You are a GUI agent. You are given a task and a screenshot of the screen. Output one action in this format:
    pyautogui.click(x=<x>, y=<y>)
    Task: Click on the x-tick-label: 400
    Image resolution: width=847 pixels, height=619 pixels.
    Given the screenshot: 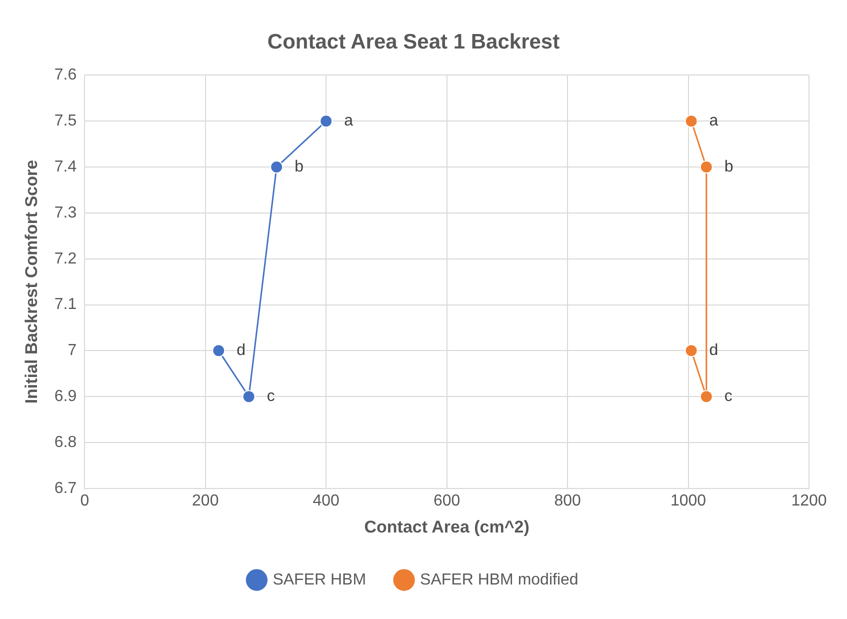 What is the action you would take?
    pyautogui.click(x=326, y=501)
    